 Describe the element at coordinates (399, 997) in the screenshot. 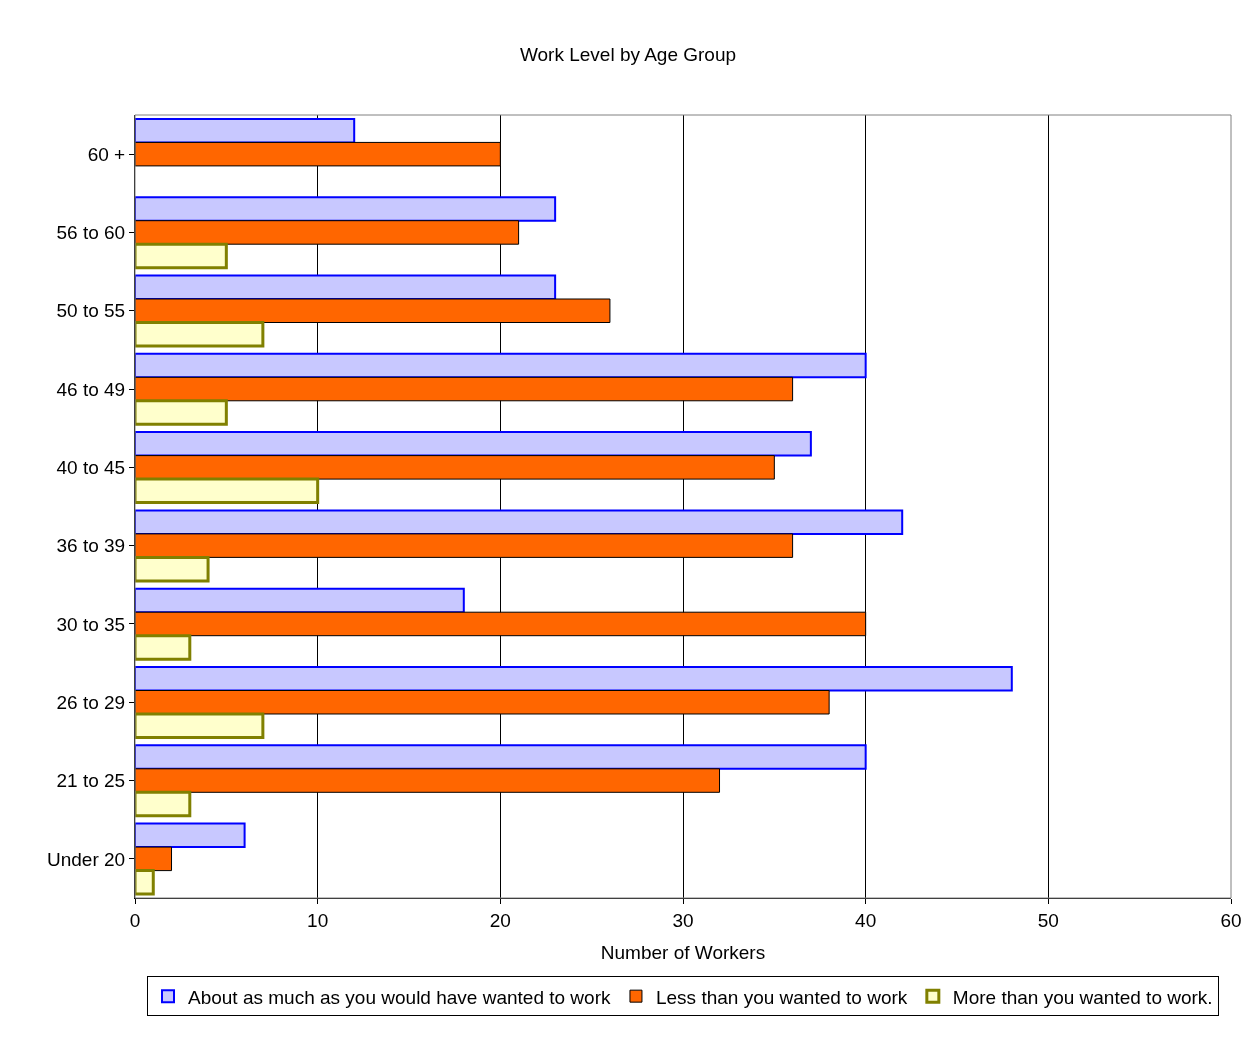

I see `legend-label: About as much as you would have wanted to work` at that location.